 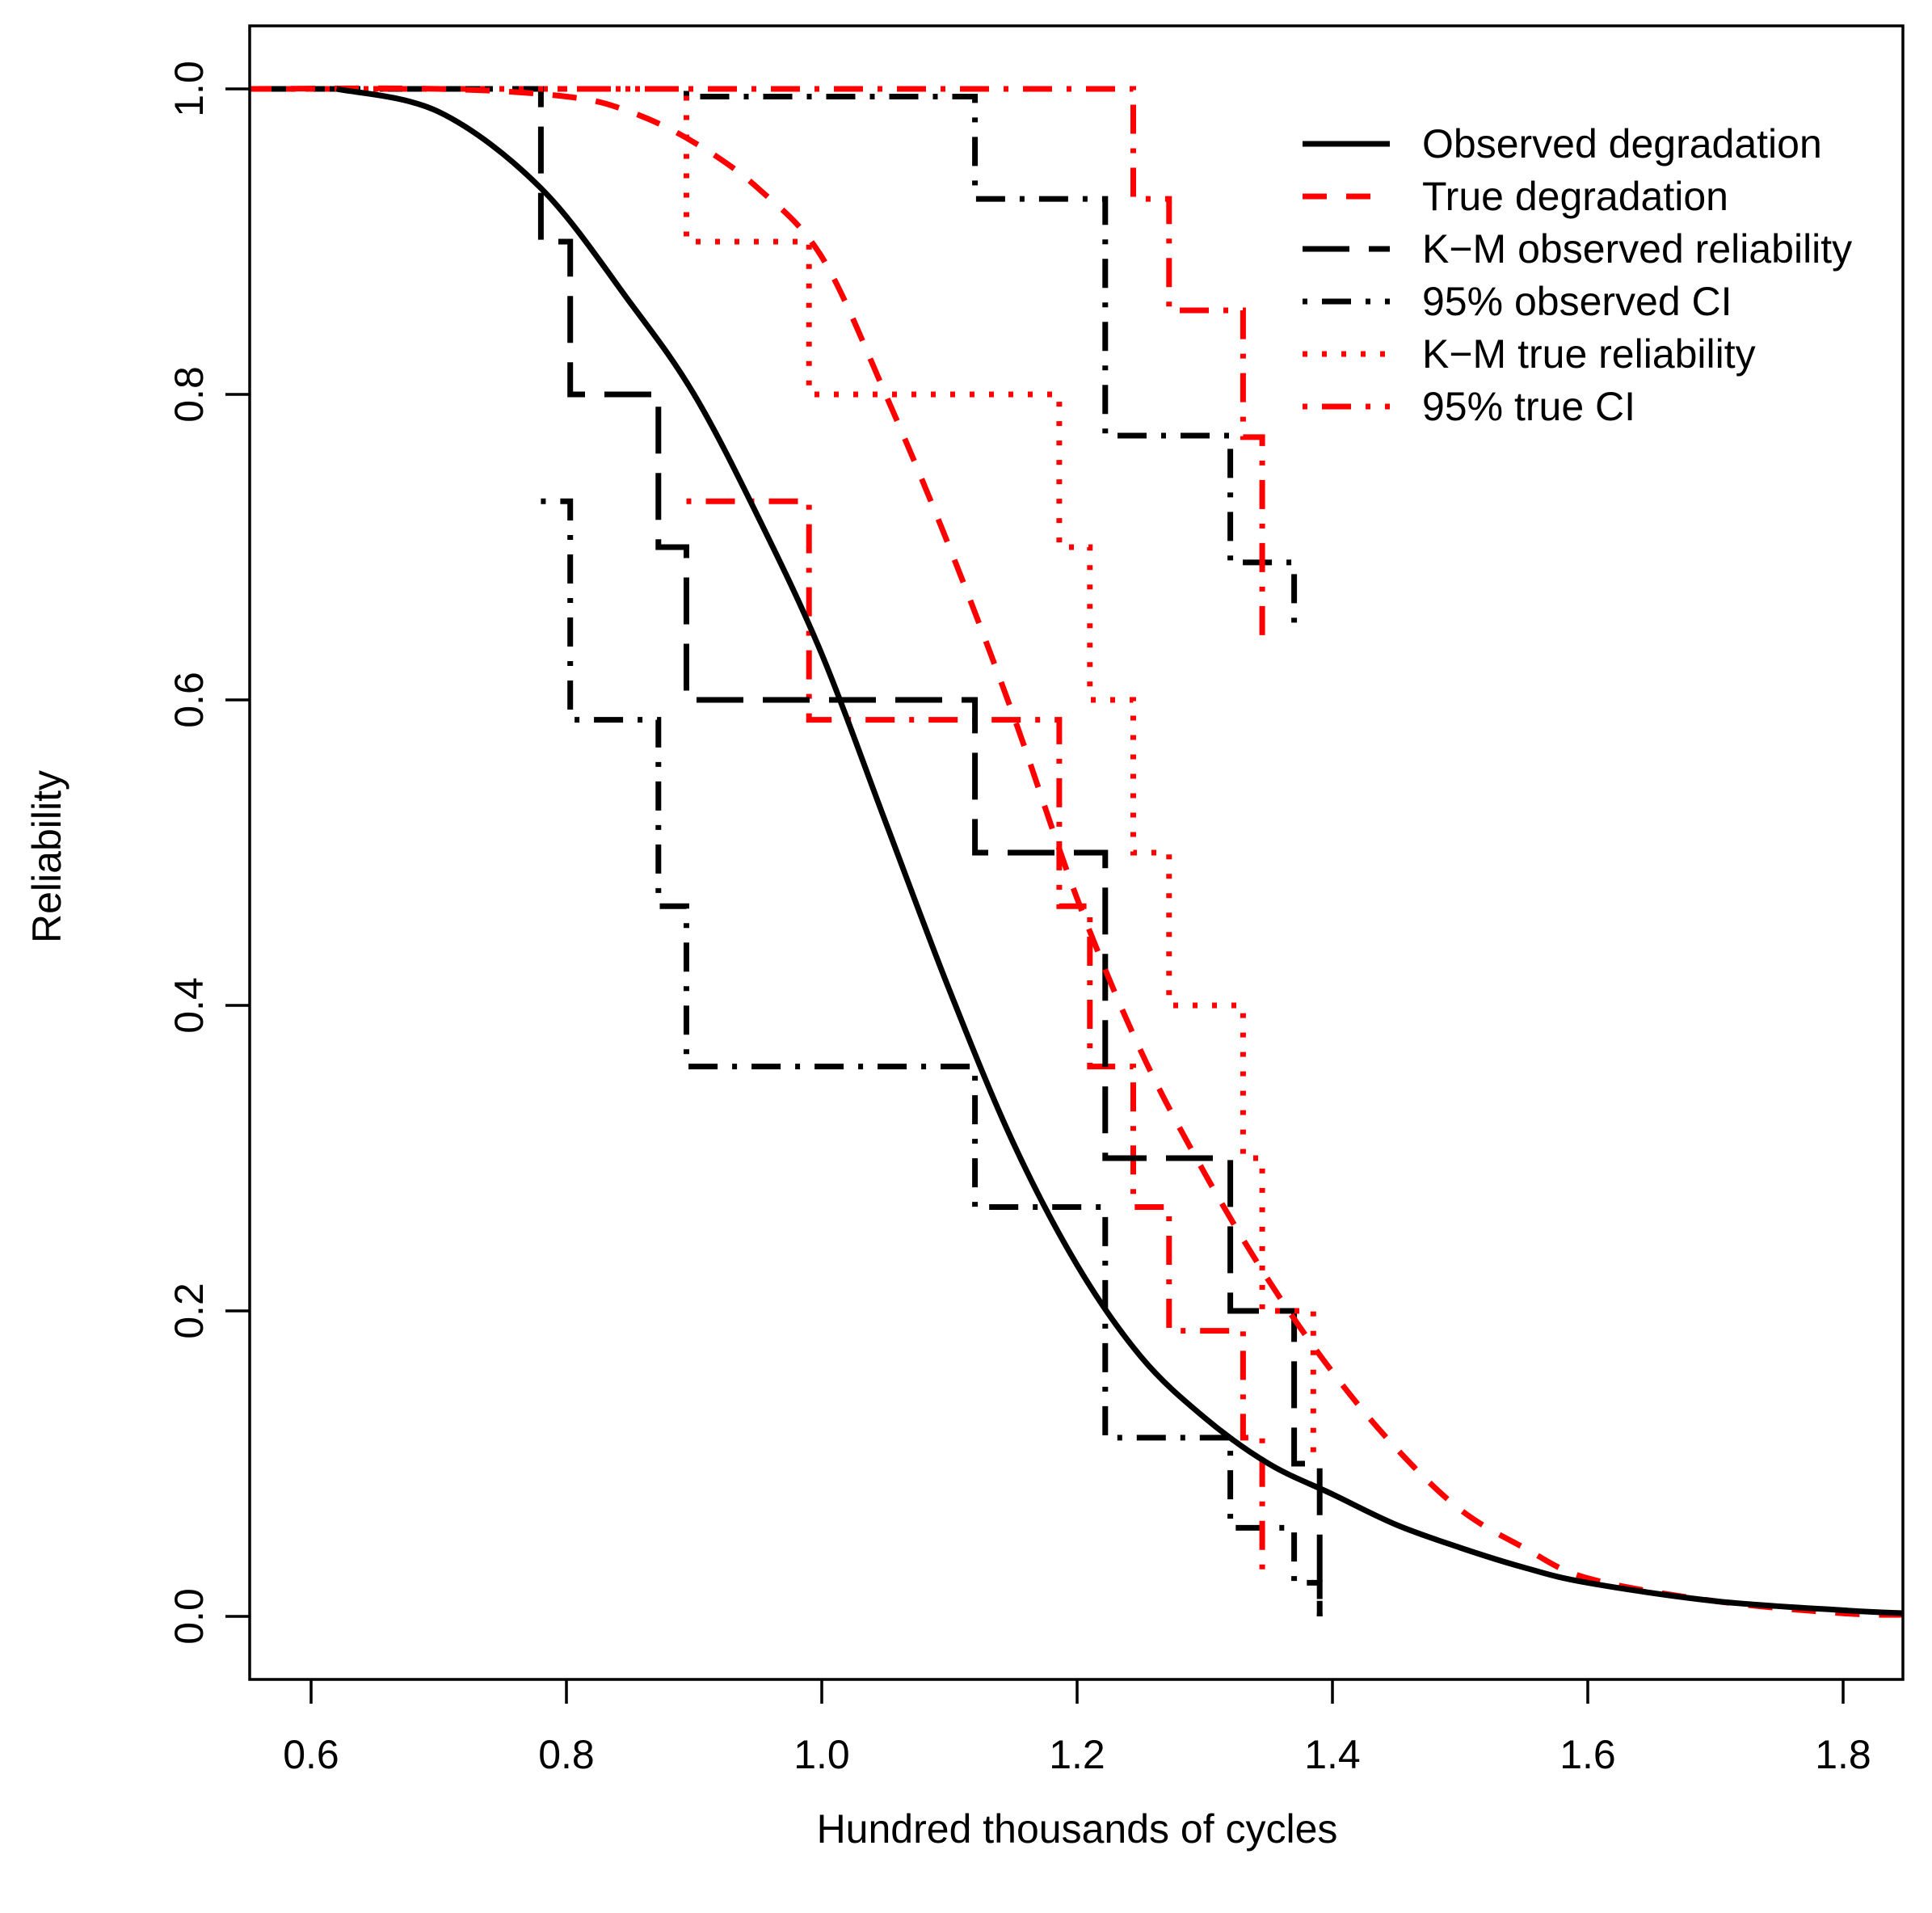 I want to click on legend-item-observed-degradation: Observed degradation, so click(x=1562, y=143).